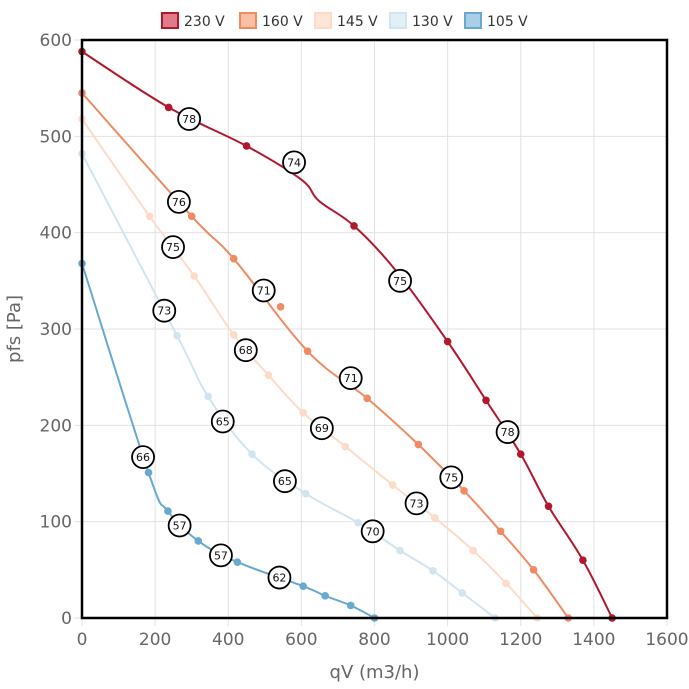 The height and width of the screenshot is (689, 689). I want to click on badge-label: 76, so click(179, 202).